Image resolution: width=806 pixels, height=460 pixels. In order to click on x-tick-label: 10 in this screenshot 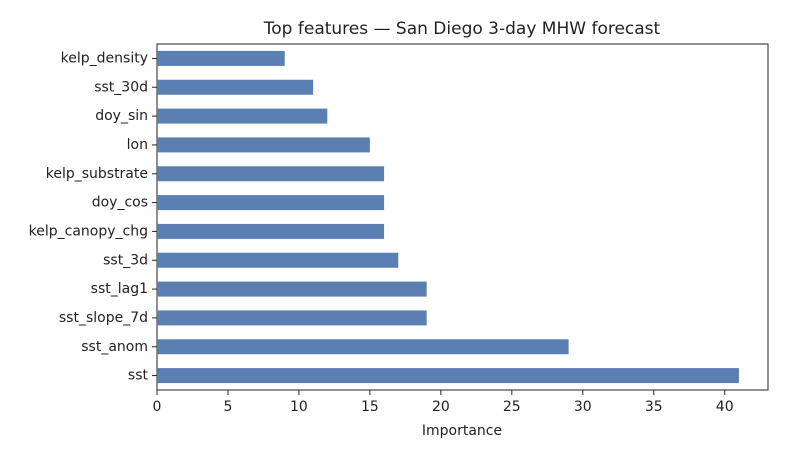, I will do `click(299, 407)`.